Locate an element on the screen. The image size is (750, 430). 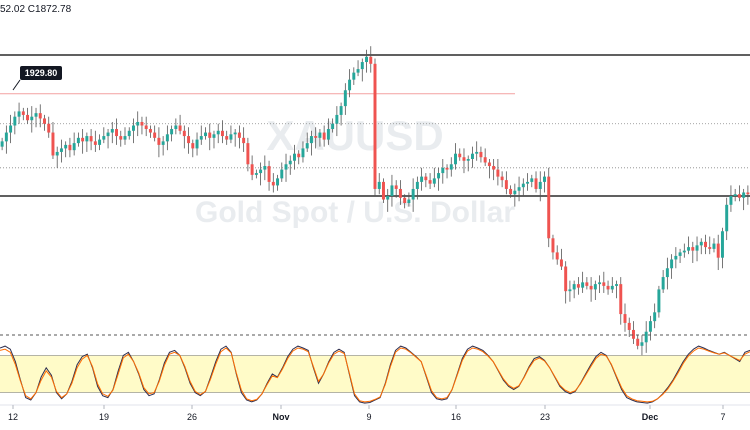
watermark: XAUUSD Gold Spot / U.S. Dollar is located at coordinates (355, 170).